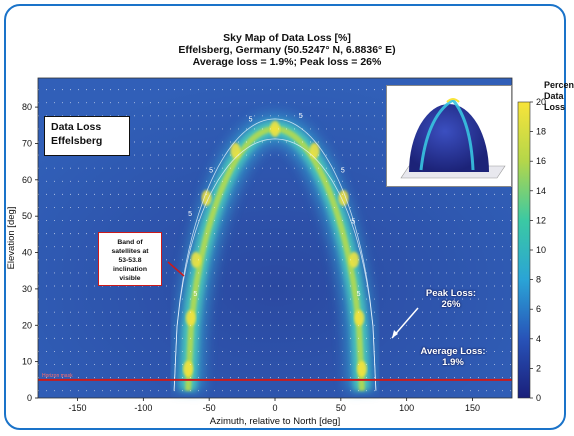 The width and height of the screenshot is (574, 436). What do you see at coordinates (130, 278) in the screenshot?
I see `band-line-5: visible` at bounding box center [130, 278].